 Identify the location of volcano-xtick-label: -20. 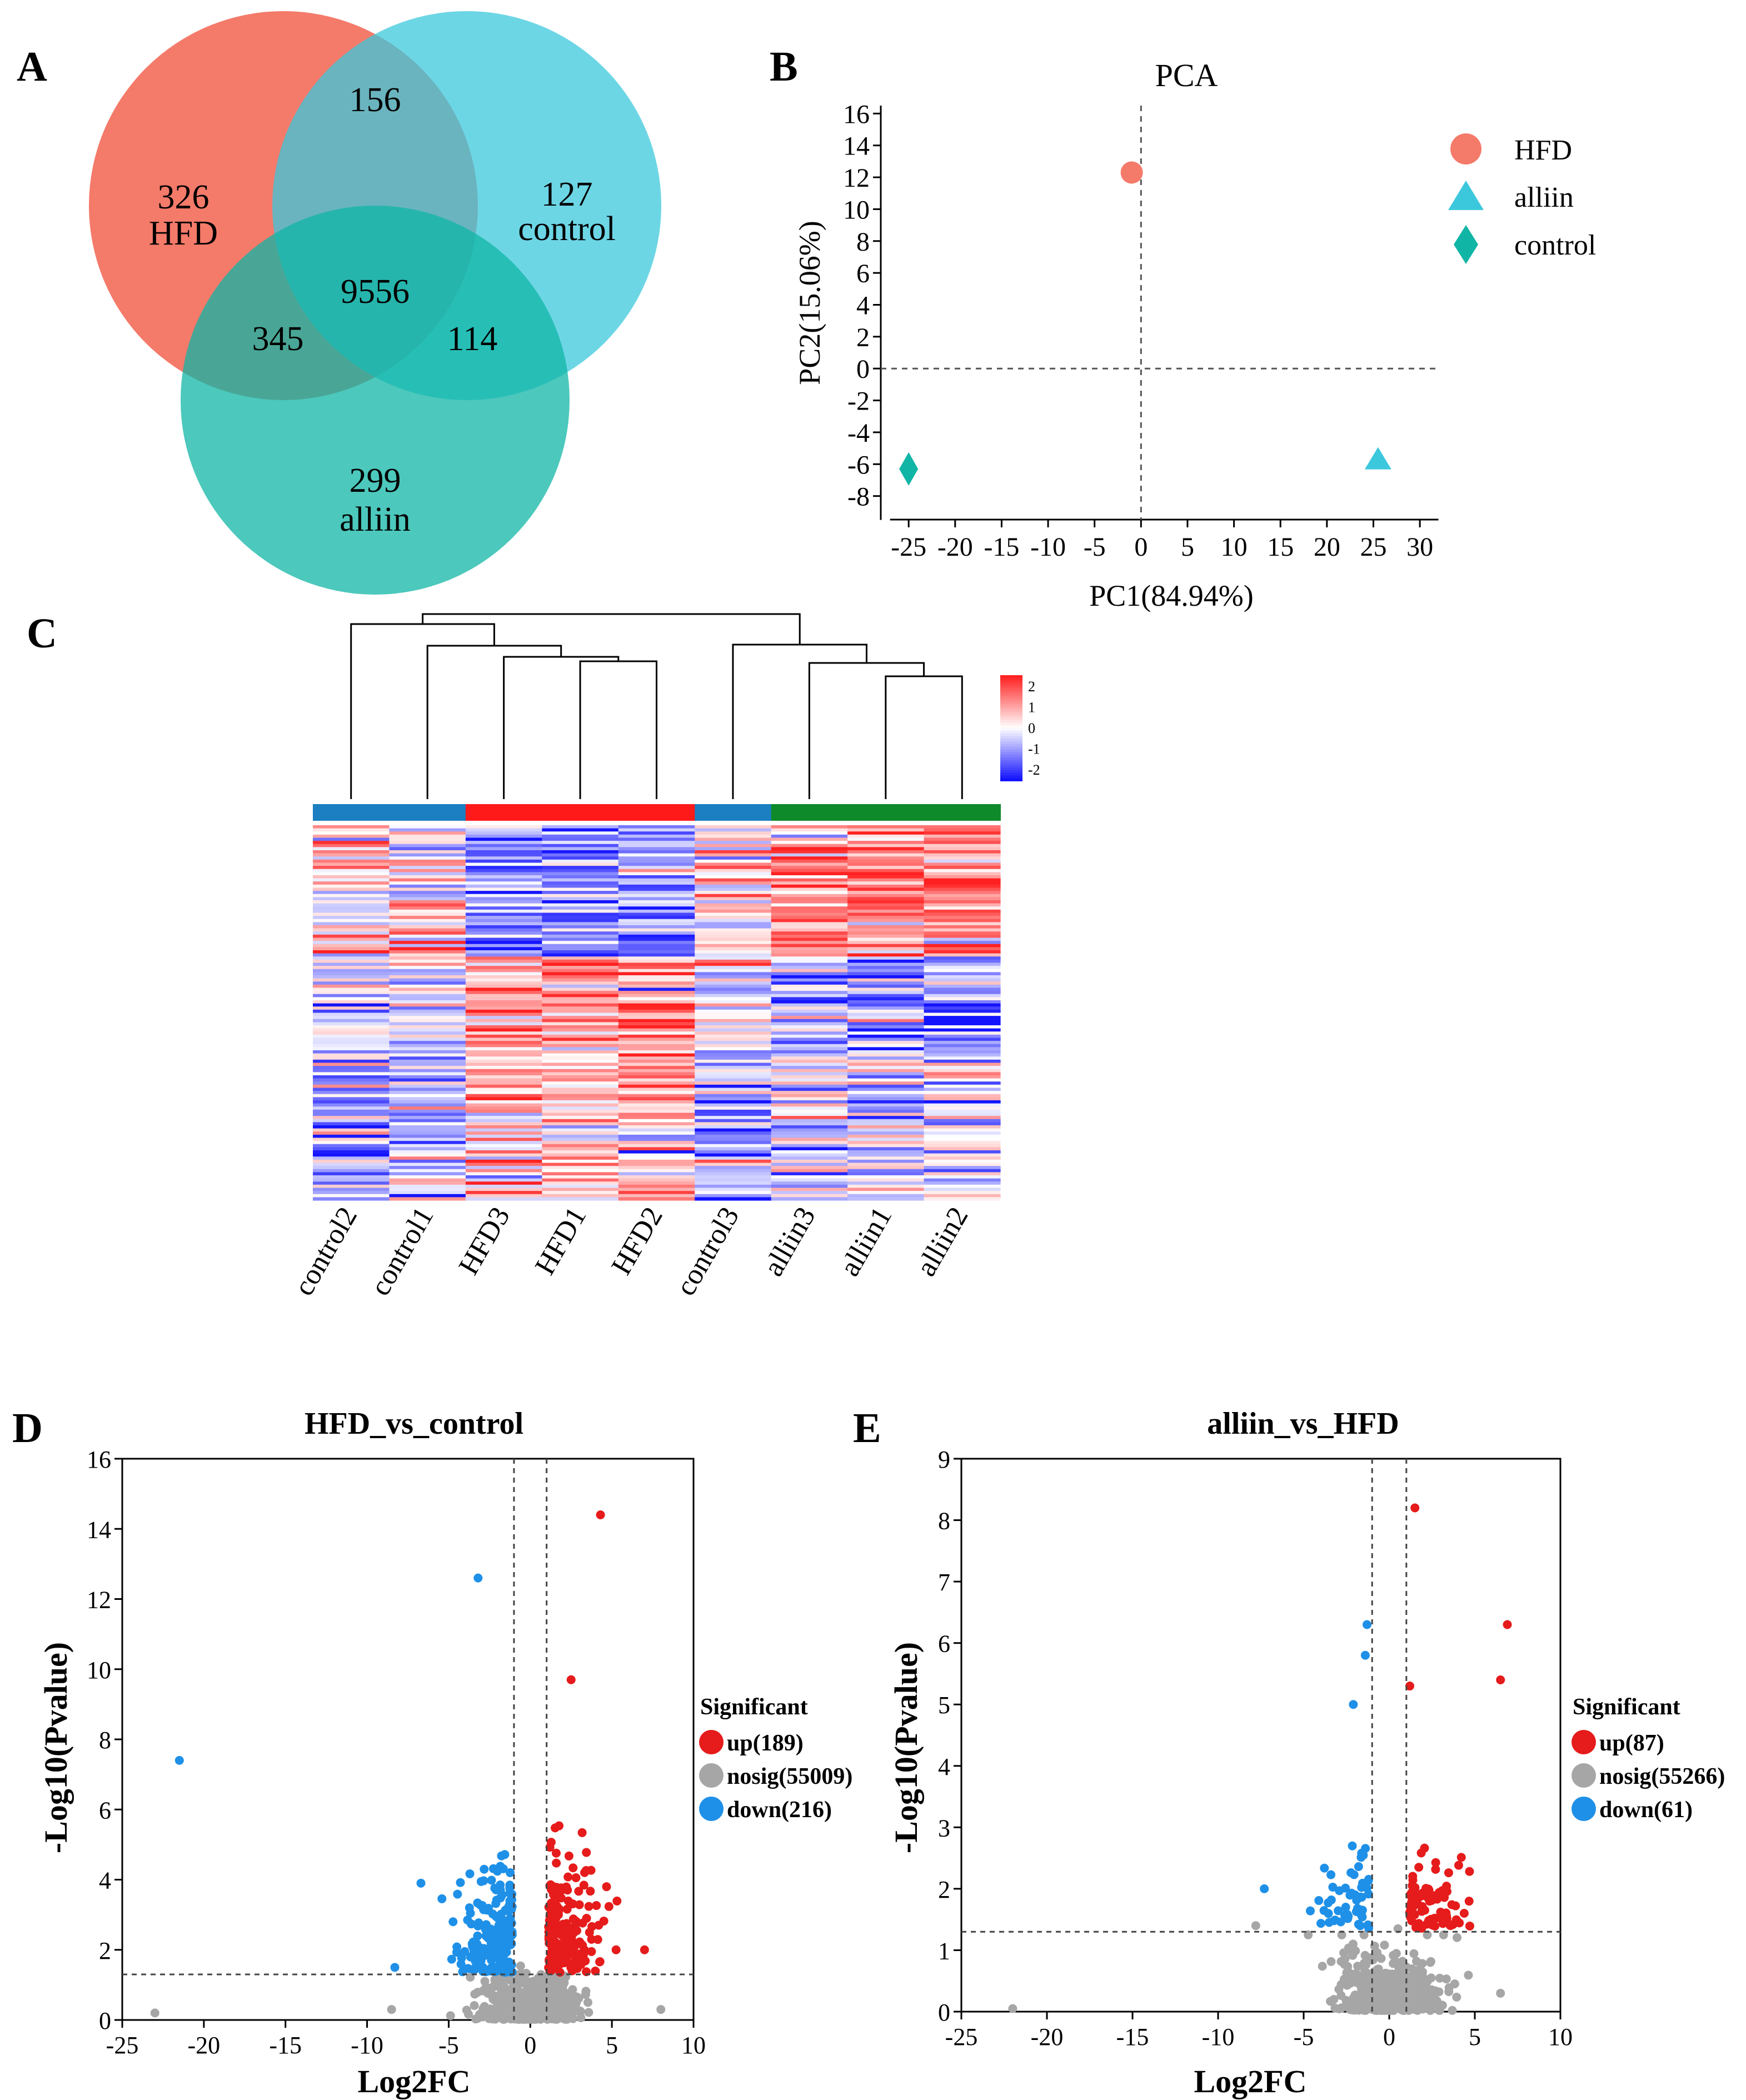
(205, 2045).